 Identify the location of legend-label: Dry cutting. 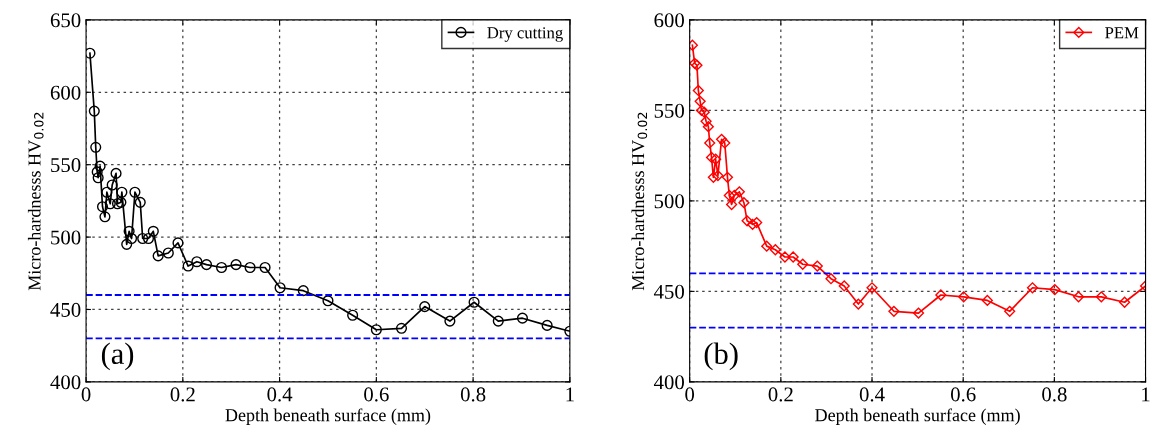
(525, 34).